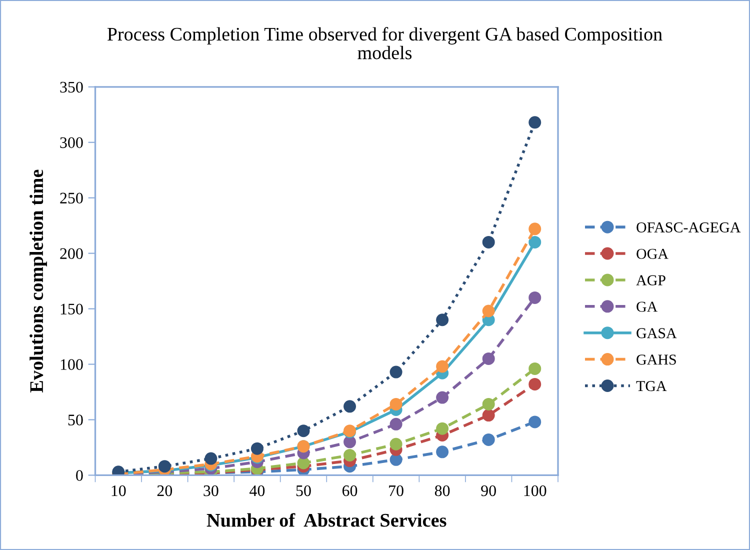 The image size is (750, 550). Describe the element at coordinates (71, 142) in the screenshot. I see `y-tick-label: 300` at that location.